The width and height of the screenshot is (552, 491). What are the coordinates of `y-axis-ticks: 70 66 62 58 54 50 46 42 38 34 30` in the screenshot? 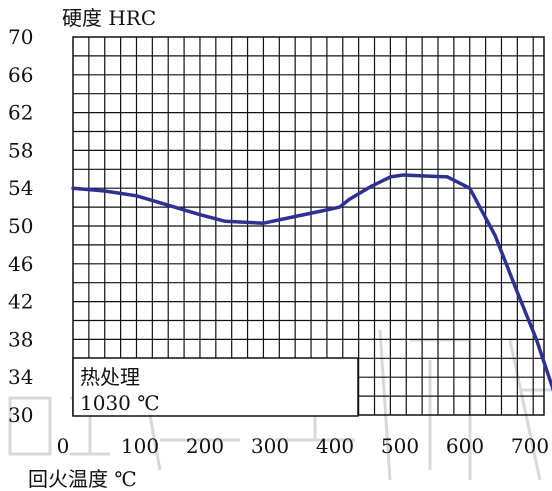 It's located at (20, 226).